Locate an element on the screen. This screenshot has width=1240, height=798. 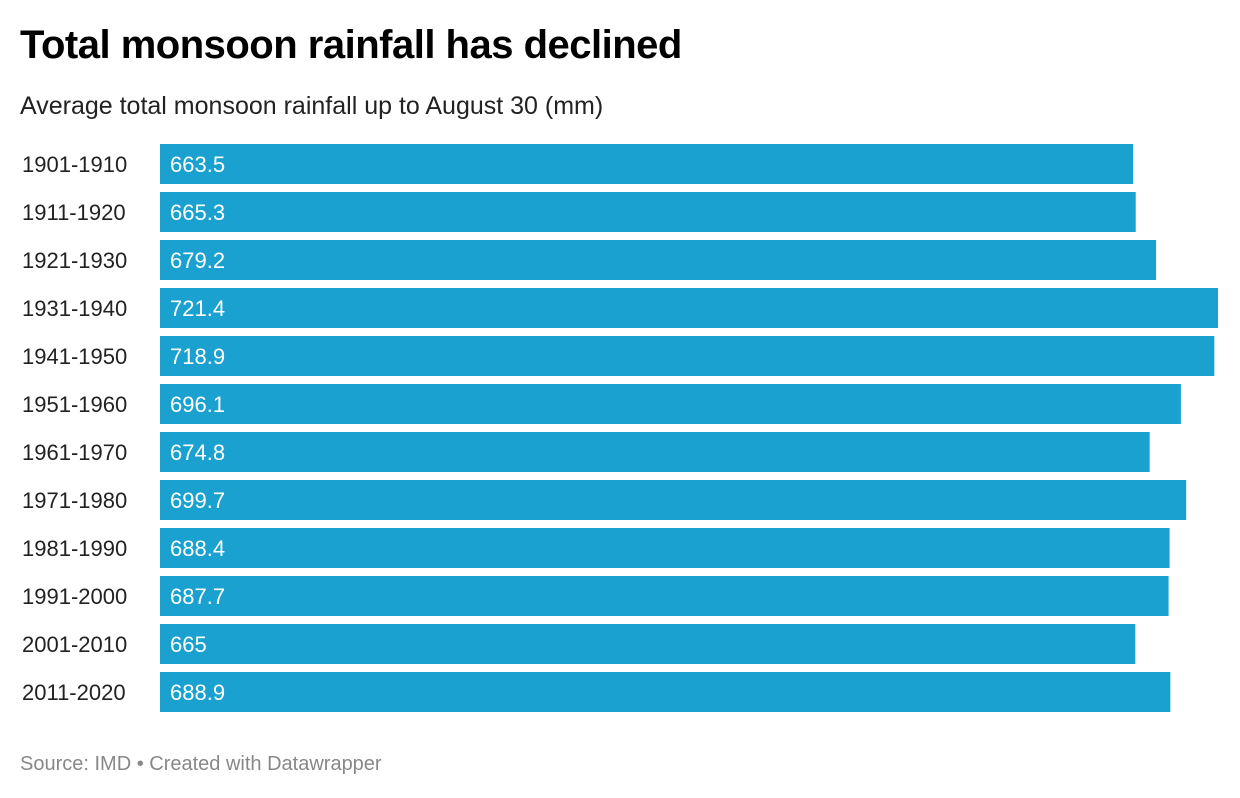
chart-title: Total monsoon rainfall has declined is located at coordinates (351, 45).